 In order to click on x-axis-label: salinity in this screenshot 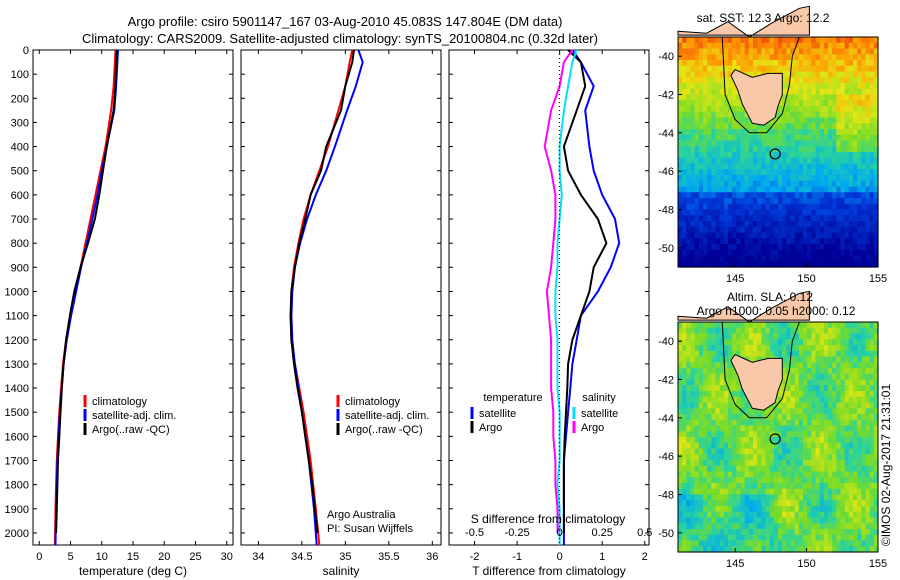, I will do `click(341, 571)`.